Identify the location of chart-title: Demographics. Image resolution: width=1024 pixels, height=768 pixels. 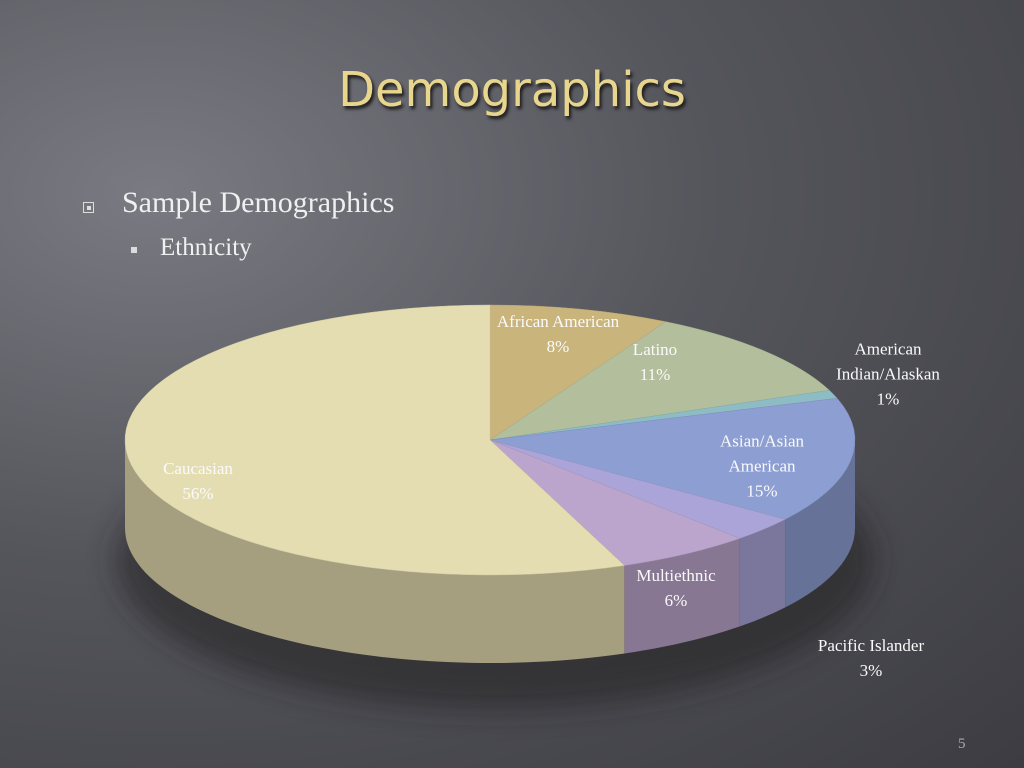
(512, 90).